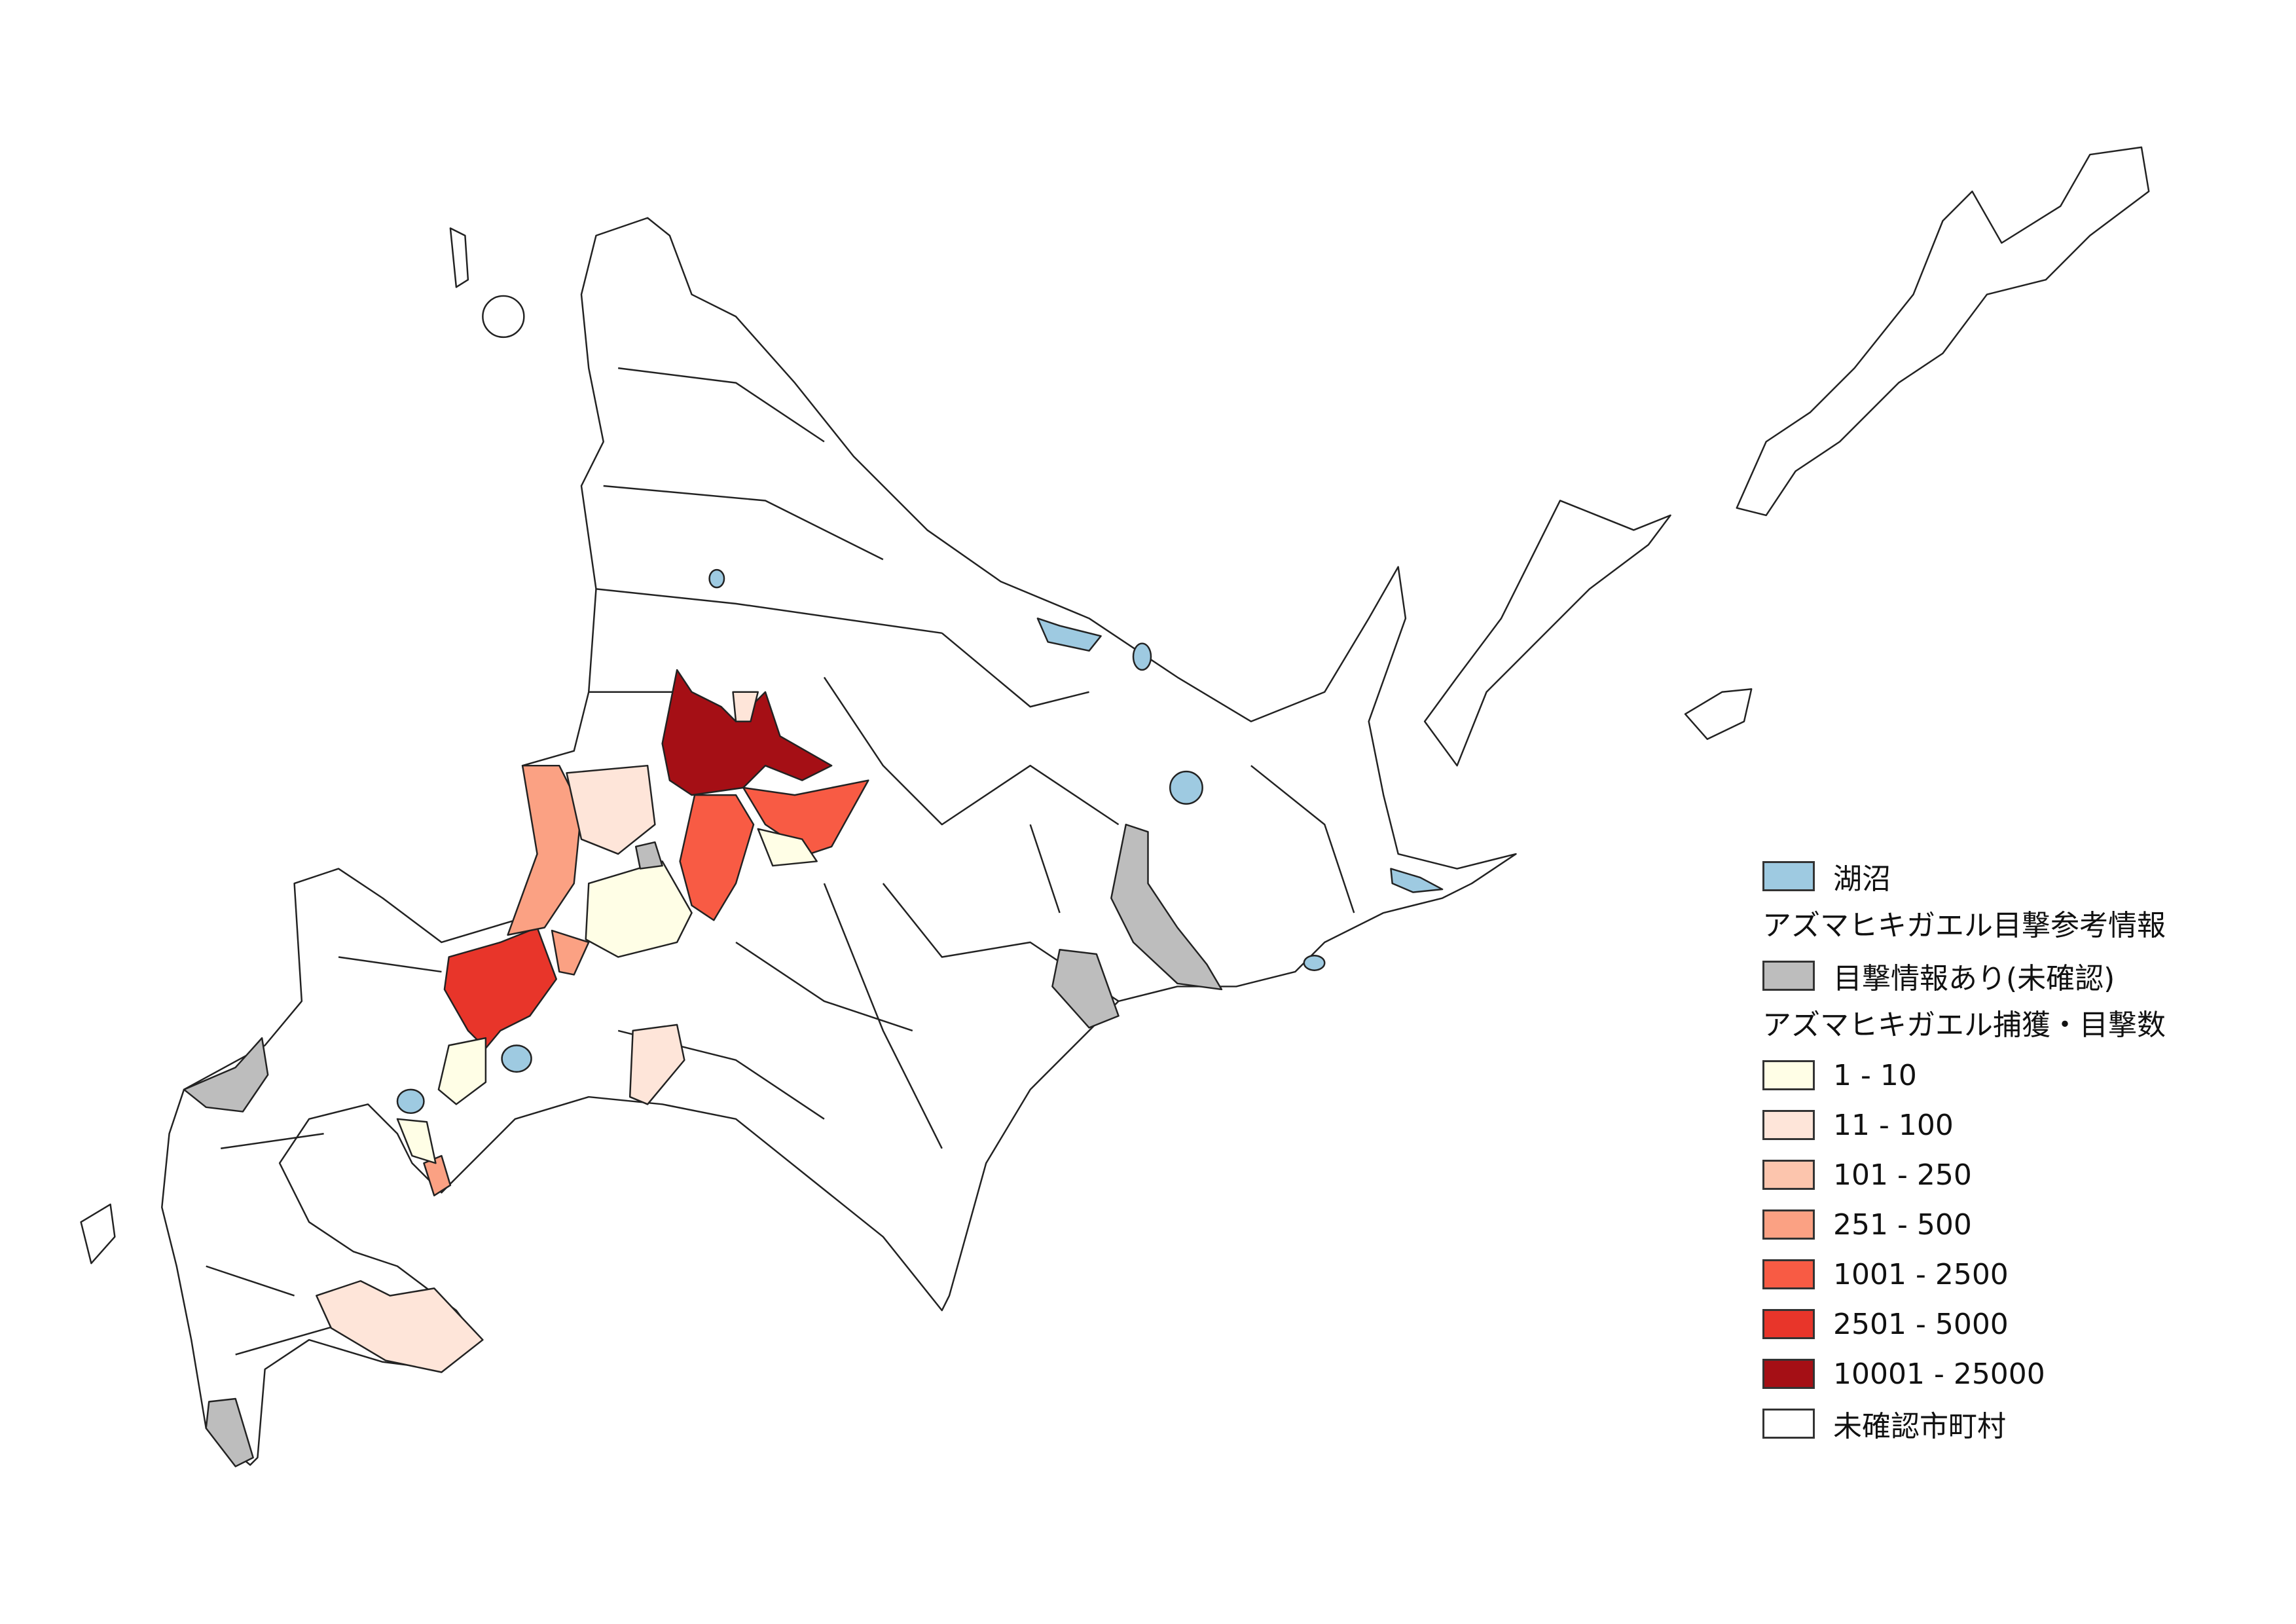  Describe the element at coordinates (648, 855) in the screenshot. I see `grey-region-e` at that location.